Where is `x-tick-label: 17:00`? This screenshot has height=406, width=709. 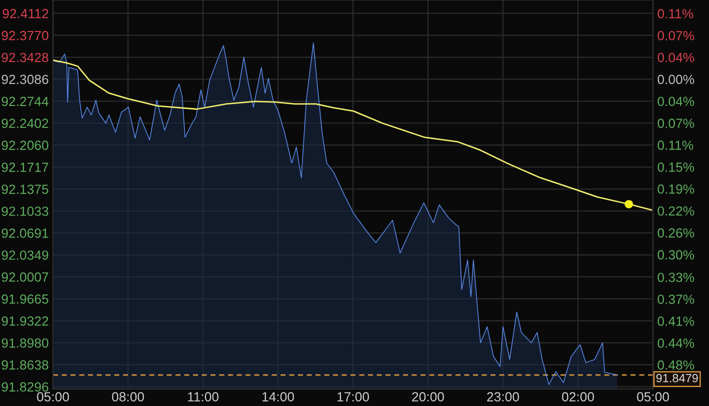 x-tick-label: 17:00 is located at coordinates (353, 397).